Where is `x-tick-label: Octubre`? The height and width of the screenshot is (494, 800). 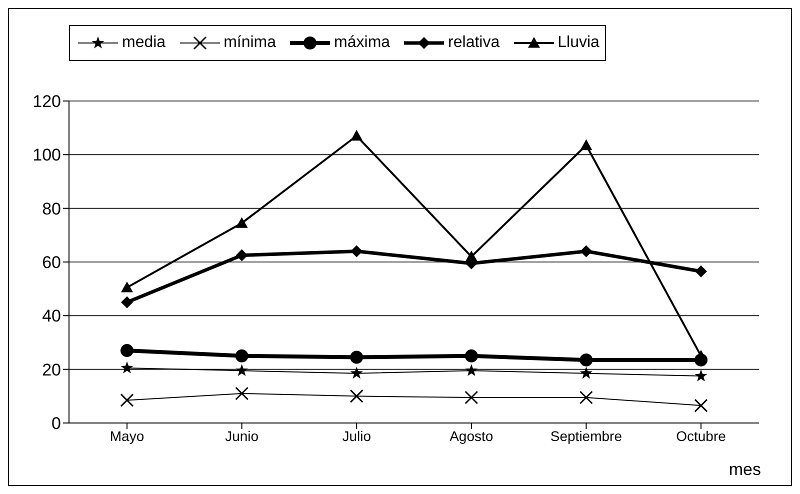
x-tick-label: Octubre is located at coordinates (701, 436).